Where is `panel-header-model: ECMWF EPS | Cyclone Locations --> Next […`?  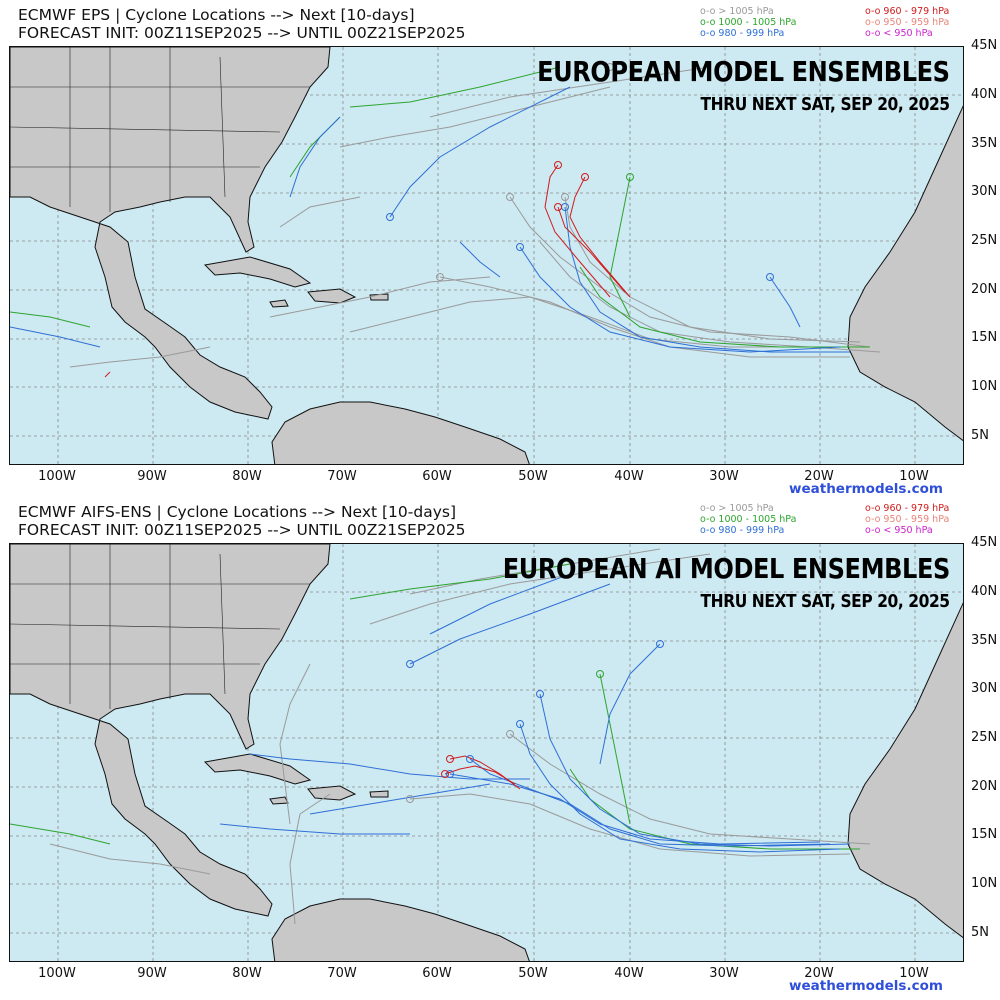 panel-header-model: ECMWF EPS | Cyclone Locations --> Next [… is located at coordinates (216, 15).